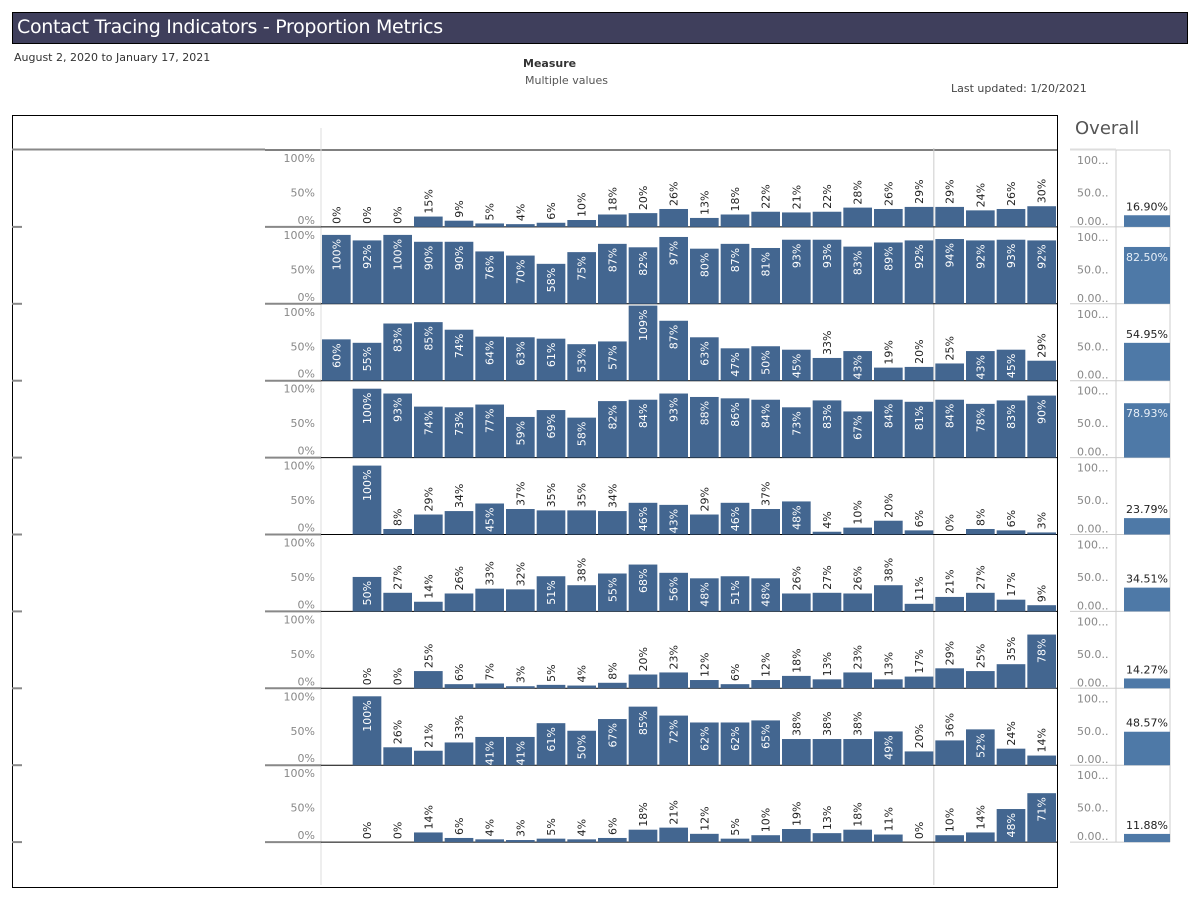  I want to click on measure-filter-value: Multiple values, so click(566, 80).